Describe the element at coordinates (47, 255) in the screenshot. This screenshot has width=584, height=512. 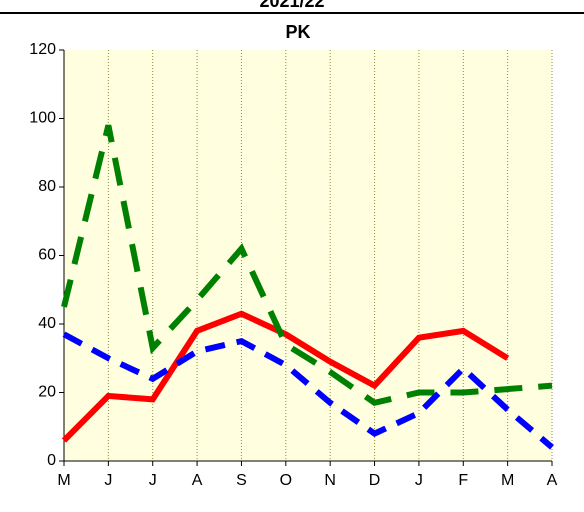
I see `y-tick-label: 60` at that location.